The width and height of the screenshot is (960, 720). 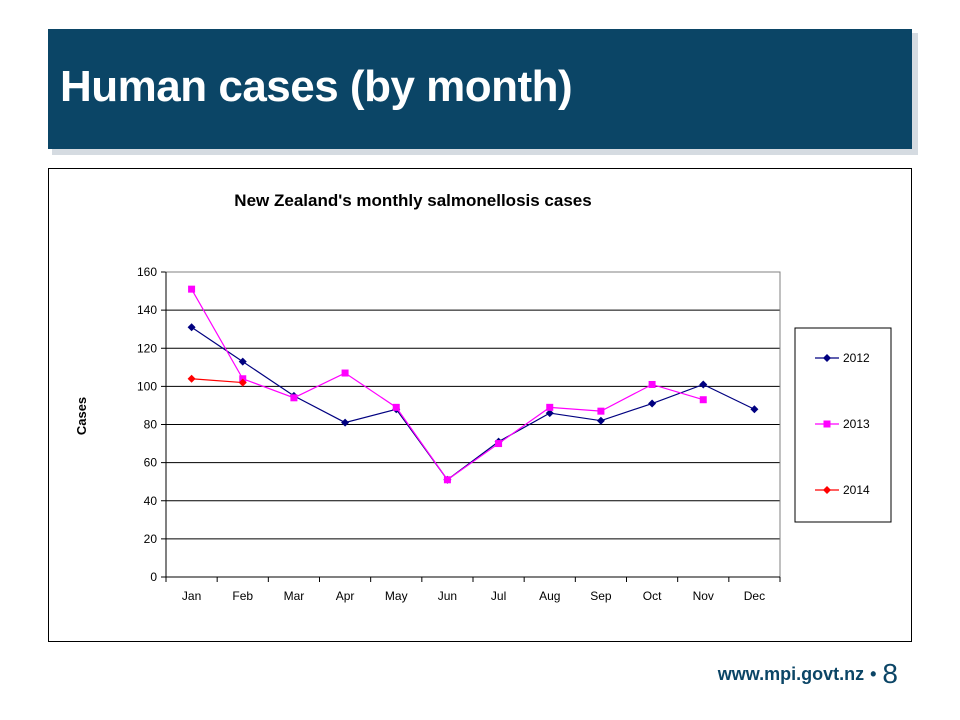 I want to click on x-tick-label: Nov, so click(x=703, y=596).